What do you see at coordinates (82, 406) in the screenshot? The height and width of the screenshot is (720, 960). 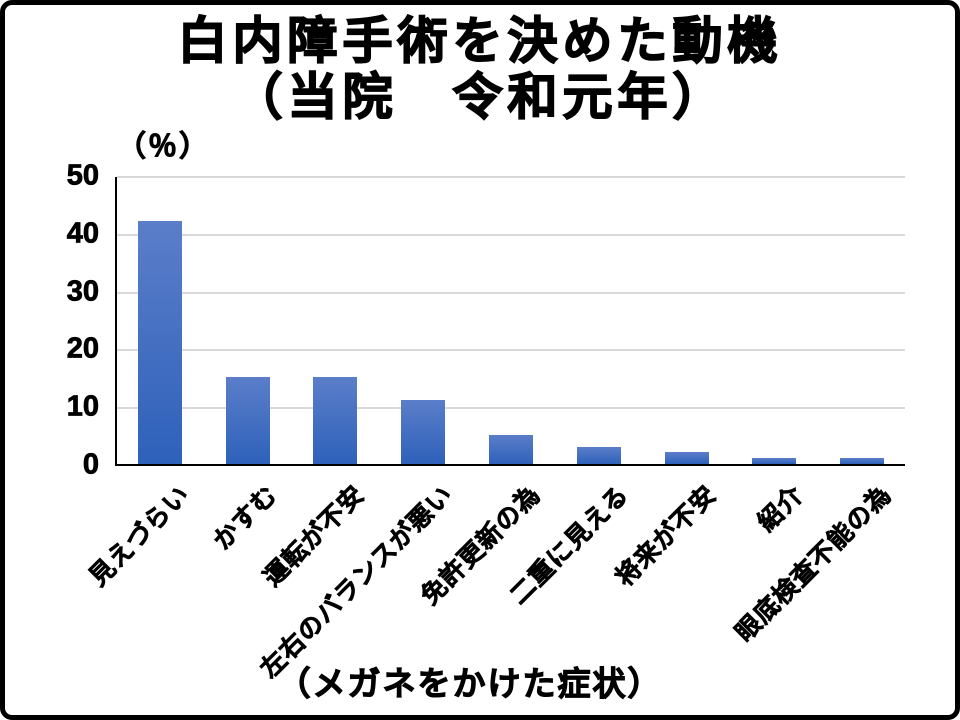 I see `y-tick-label-10: 10` at bounding box center [82, 406].